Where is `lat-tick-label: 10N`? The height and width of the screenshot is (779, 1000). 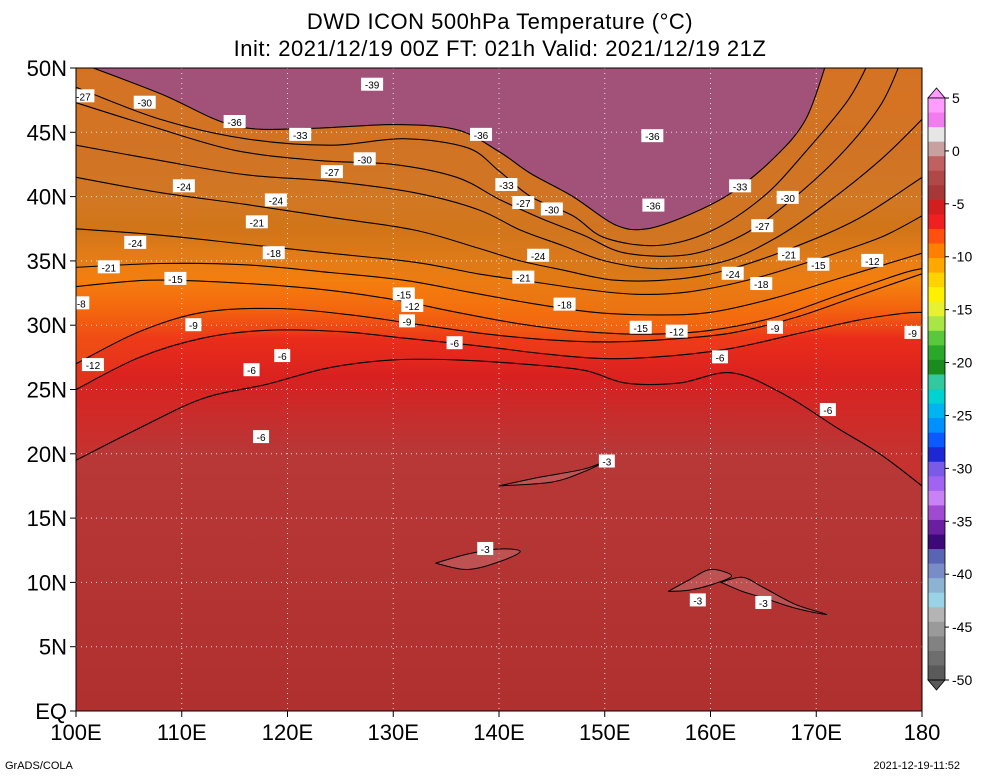
lat-tick-label: 10N is located at coordinates (47, 582).